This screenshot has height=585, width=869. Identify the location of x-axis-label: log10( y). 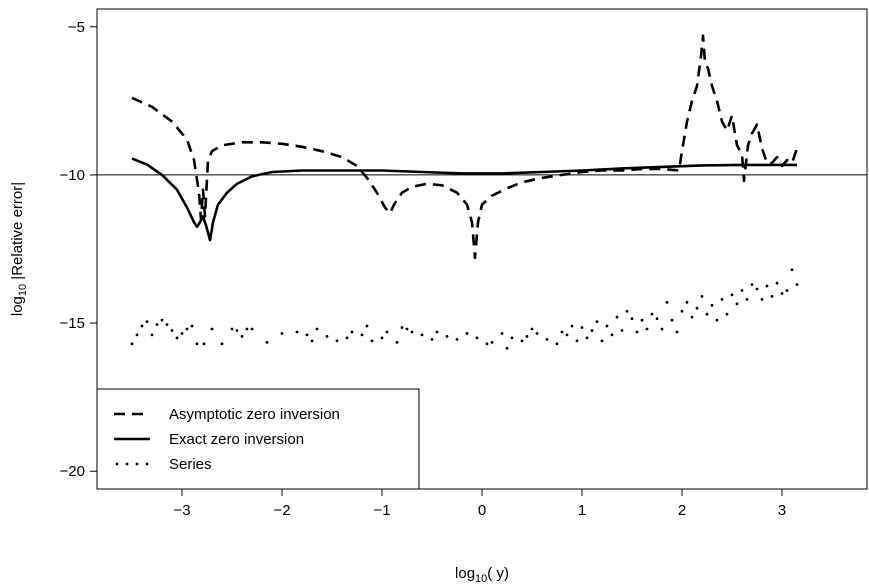
(482, 575).